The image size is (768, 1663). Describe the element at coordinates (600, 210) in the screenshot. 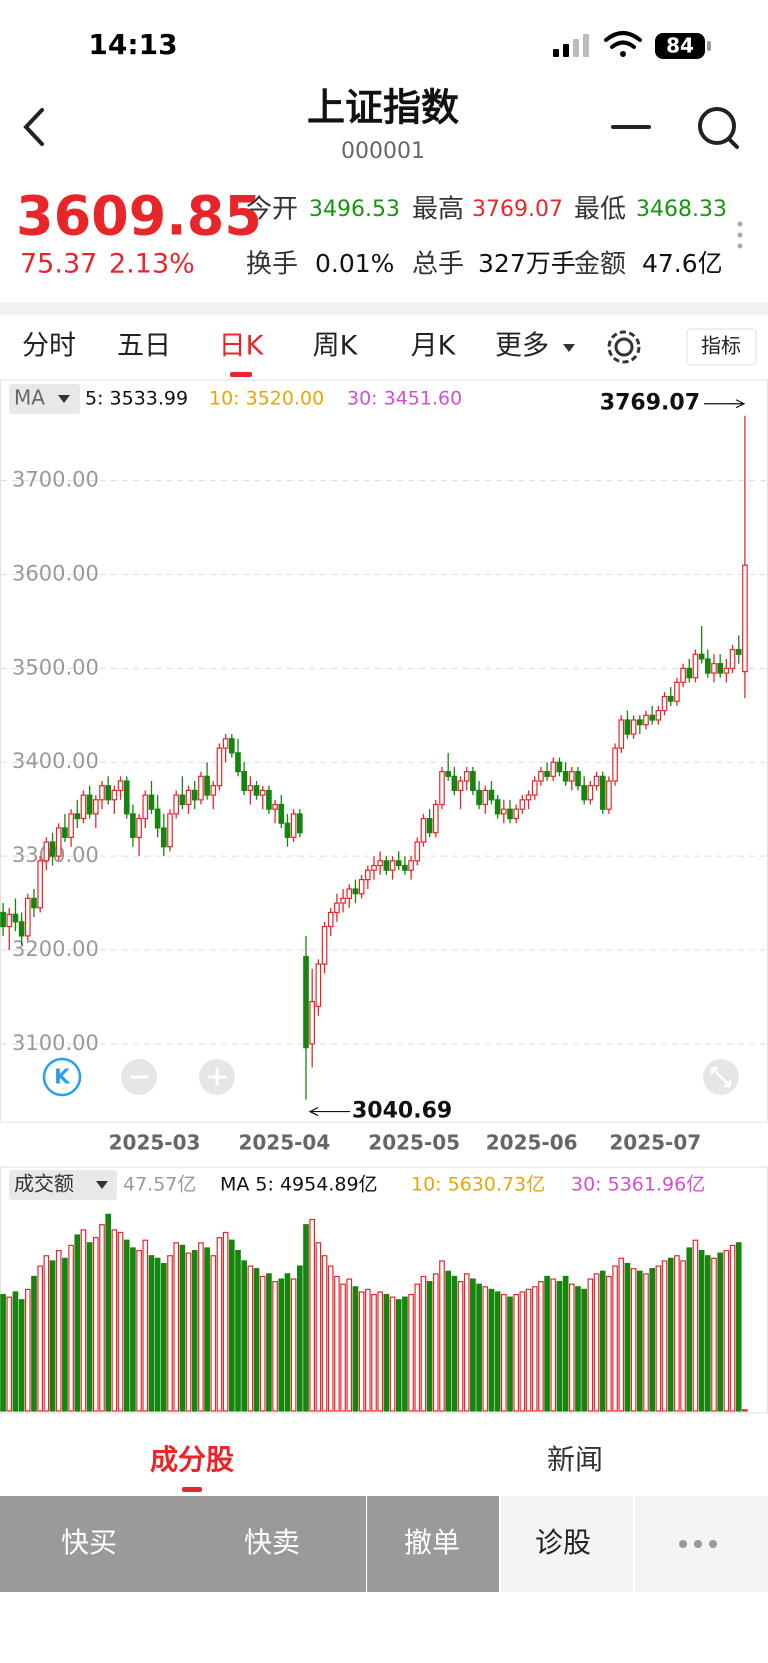

I see `stat-label: 最低` at that location.